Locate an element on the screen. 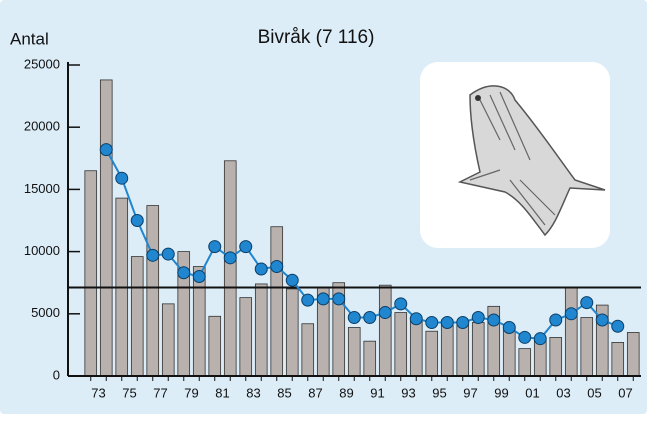 The width and height of the screenshot is (647, 421). x-tick-label: 73 is located at coordinates (98, 392).